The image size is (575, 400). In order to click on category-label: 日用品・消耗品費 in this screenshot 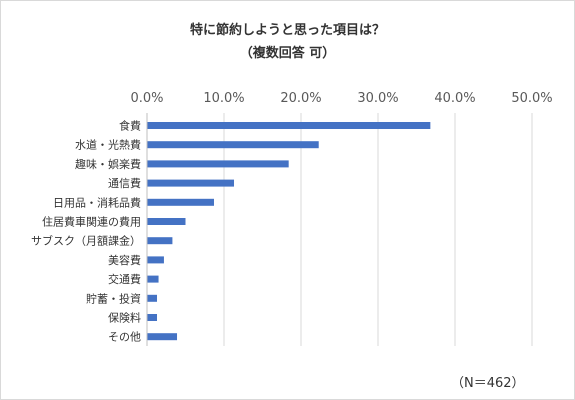, I will do `click(97, 202)`.